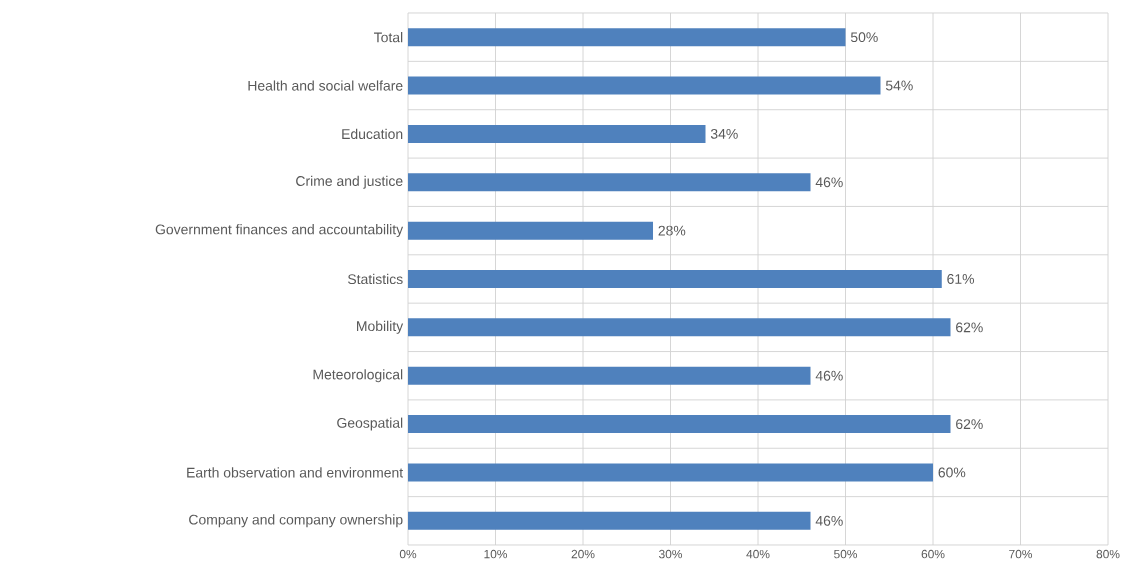 This screenshot has width=1130, height=573. What do you see at coordinates (349, 182) in the screenshot?
I see `y-tick-label: Crime and justice` at bounding box center [349, 182].